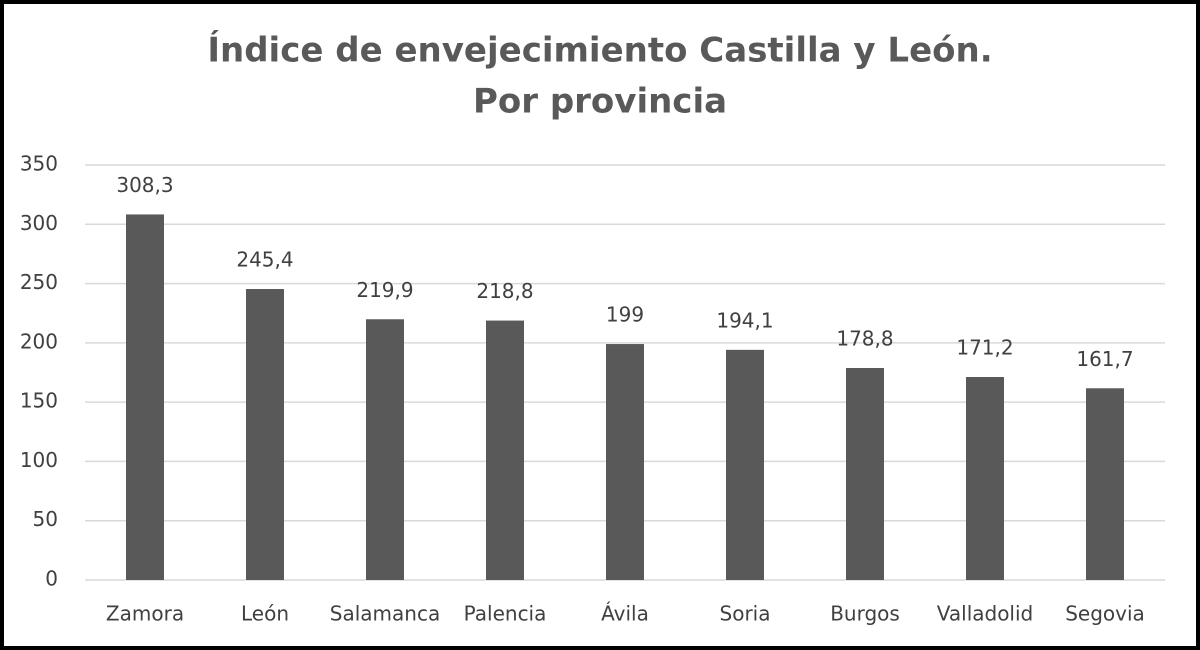  I want to click on x-tick-label: Salamanca, so click(385, 614).